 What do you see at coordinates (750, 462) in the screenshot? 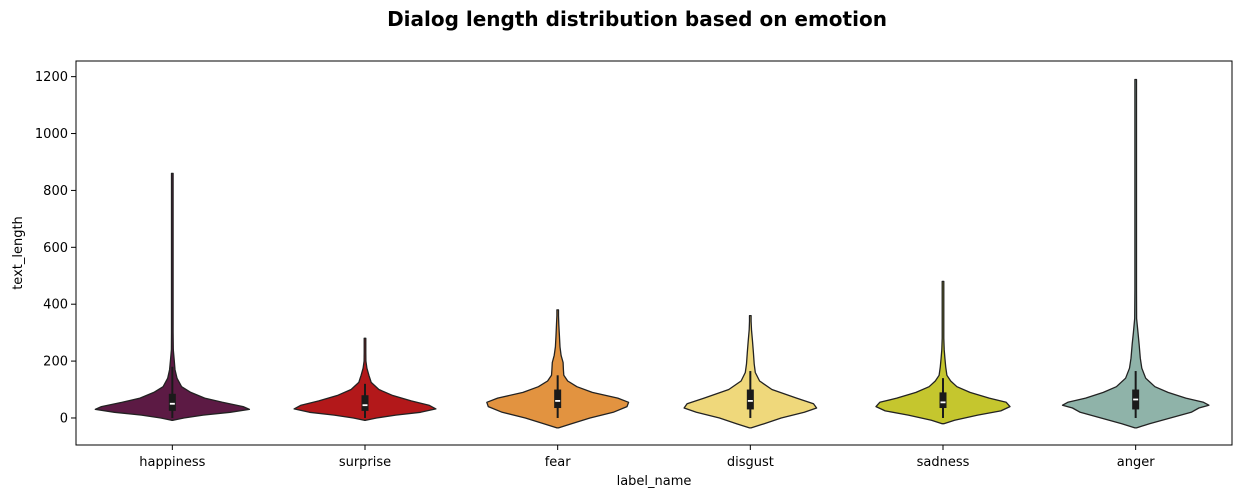
I see `x-tick-label: disgust` at bounding box center [750, 462].